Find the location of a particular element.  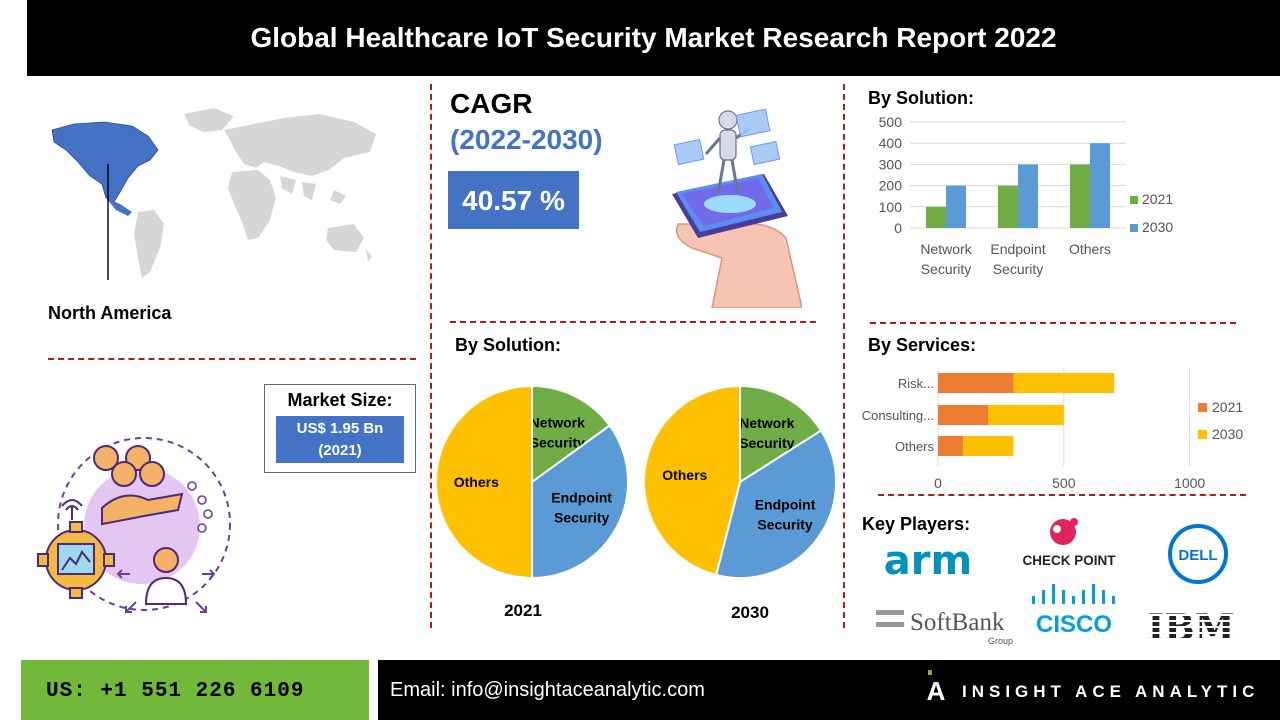

svg-text: CHECK POINT is located at coordinates (1069, 560).